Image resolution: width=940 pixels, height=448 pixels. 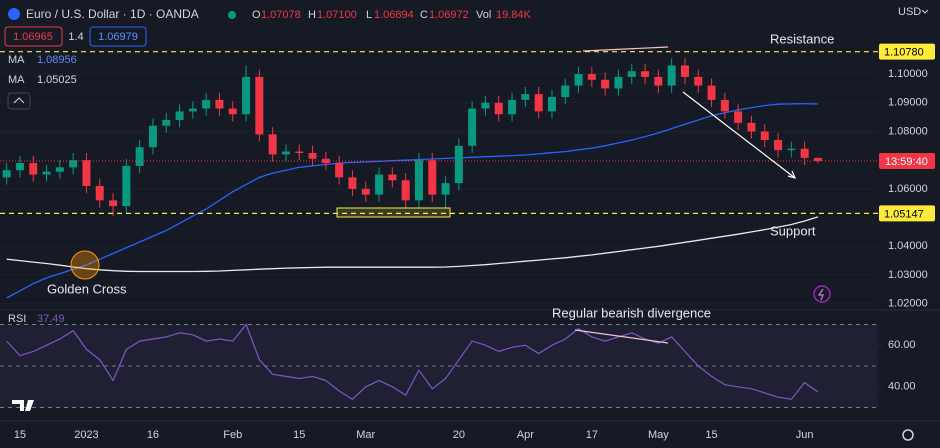 What do you see at coordinates (449, 15) in the screenshot?
I see `ohlc-value: 1.06972` at bounding box center [449, 15].